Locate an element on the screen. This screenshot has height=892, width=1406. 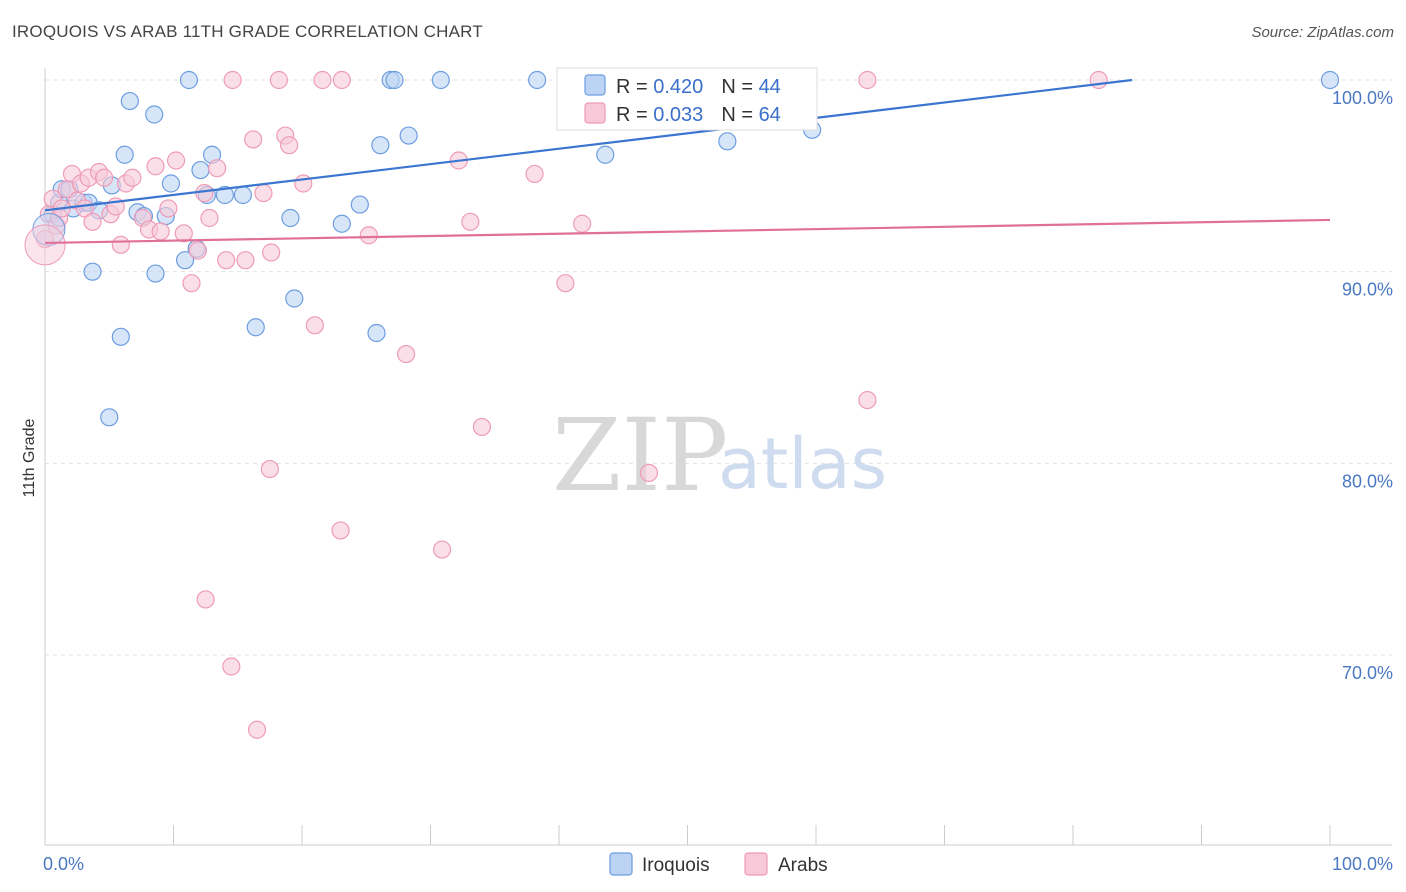
source-credit: Source: ZipAtlas.com is located at coordinates (1322, 32).